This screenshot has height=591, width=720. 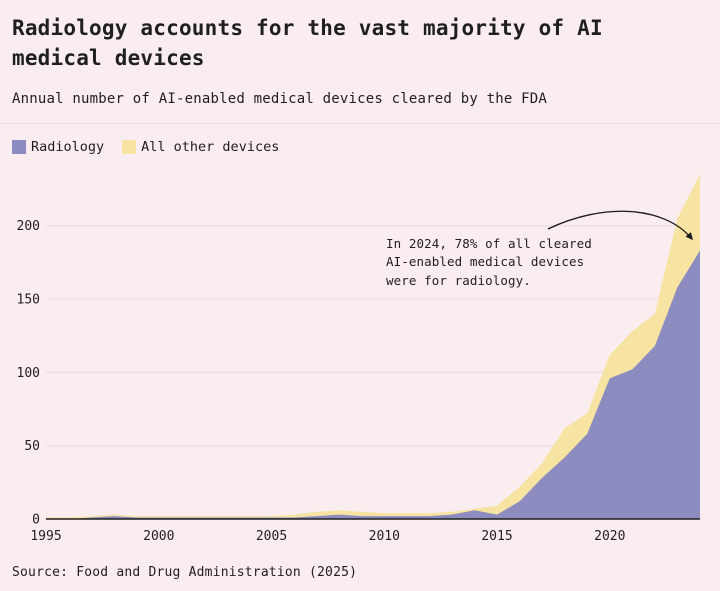 I want to click on svg-text: 1995, so click(x=45, y=536).